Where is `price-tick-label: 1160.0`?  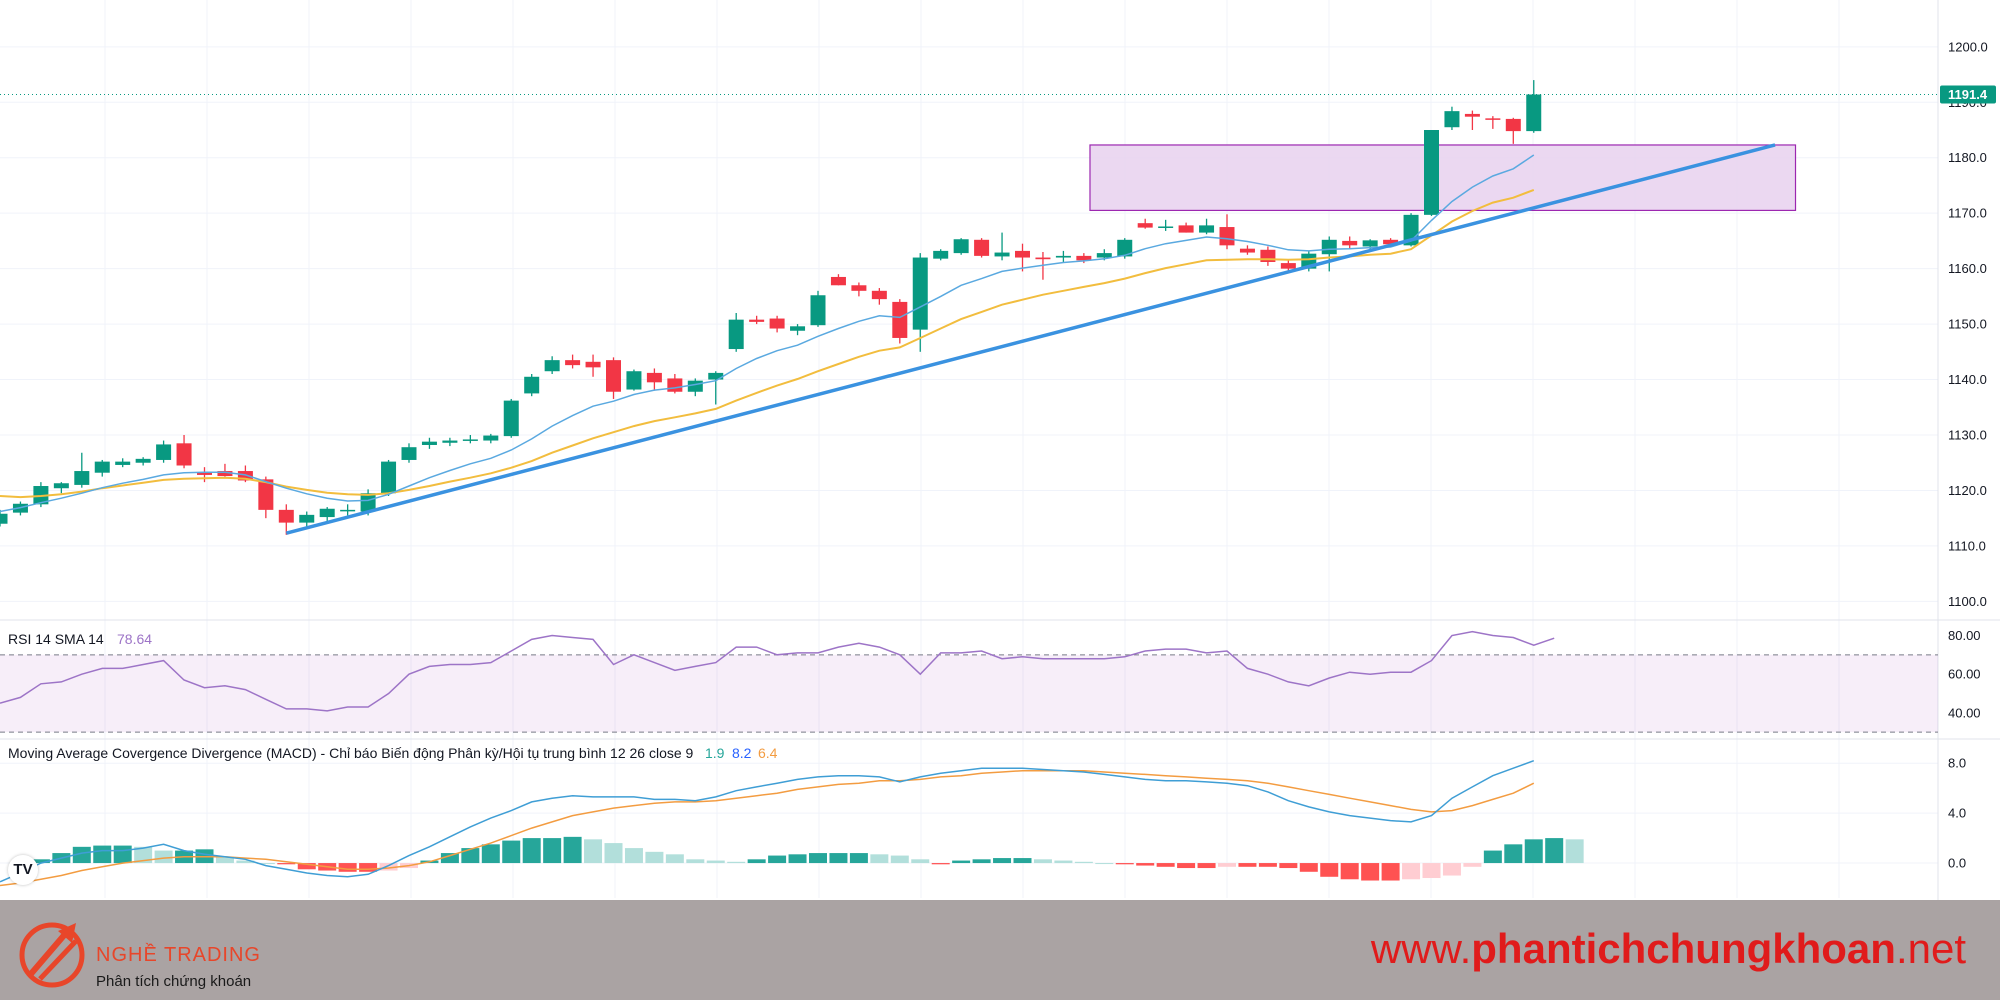 price-tick-label: 1160.0 is located at coordinates (1967, 268).